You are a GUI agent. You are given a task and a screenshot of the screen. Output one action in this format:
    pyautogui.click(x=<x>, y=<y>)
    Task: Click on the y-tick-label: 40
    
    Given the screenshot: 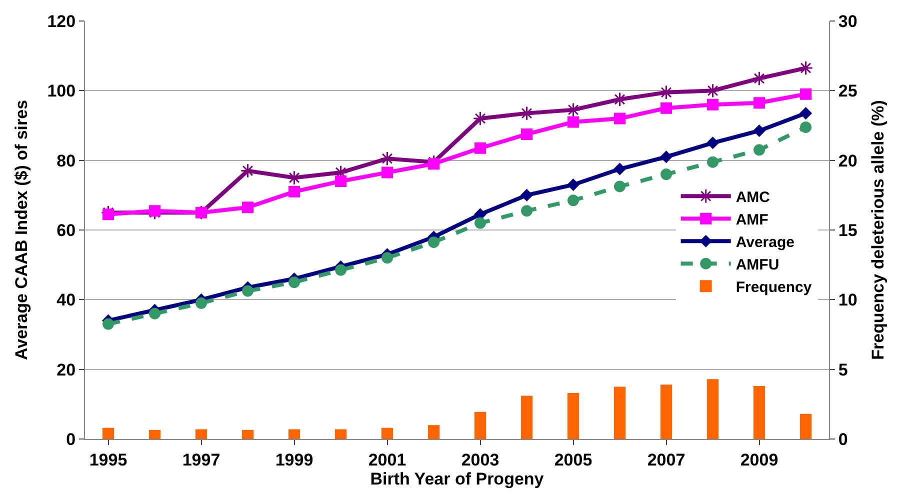 What is the action you would take?
    pyautogui.click(x=66, y=300)
    